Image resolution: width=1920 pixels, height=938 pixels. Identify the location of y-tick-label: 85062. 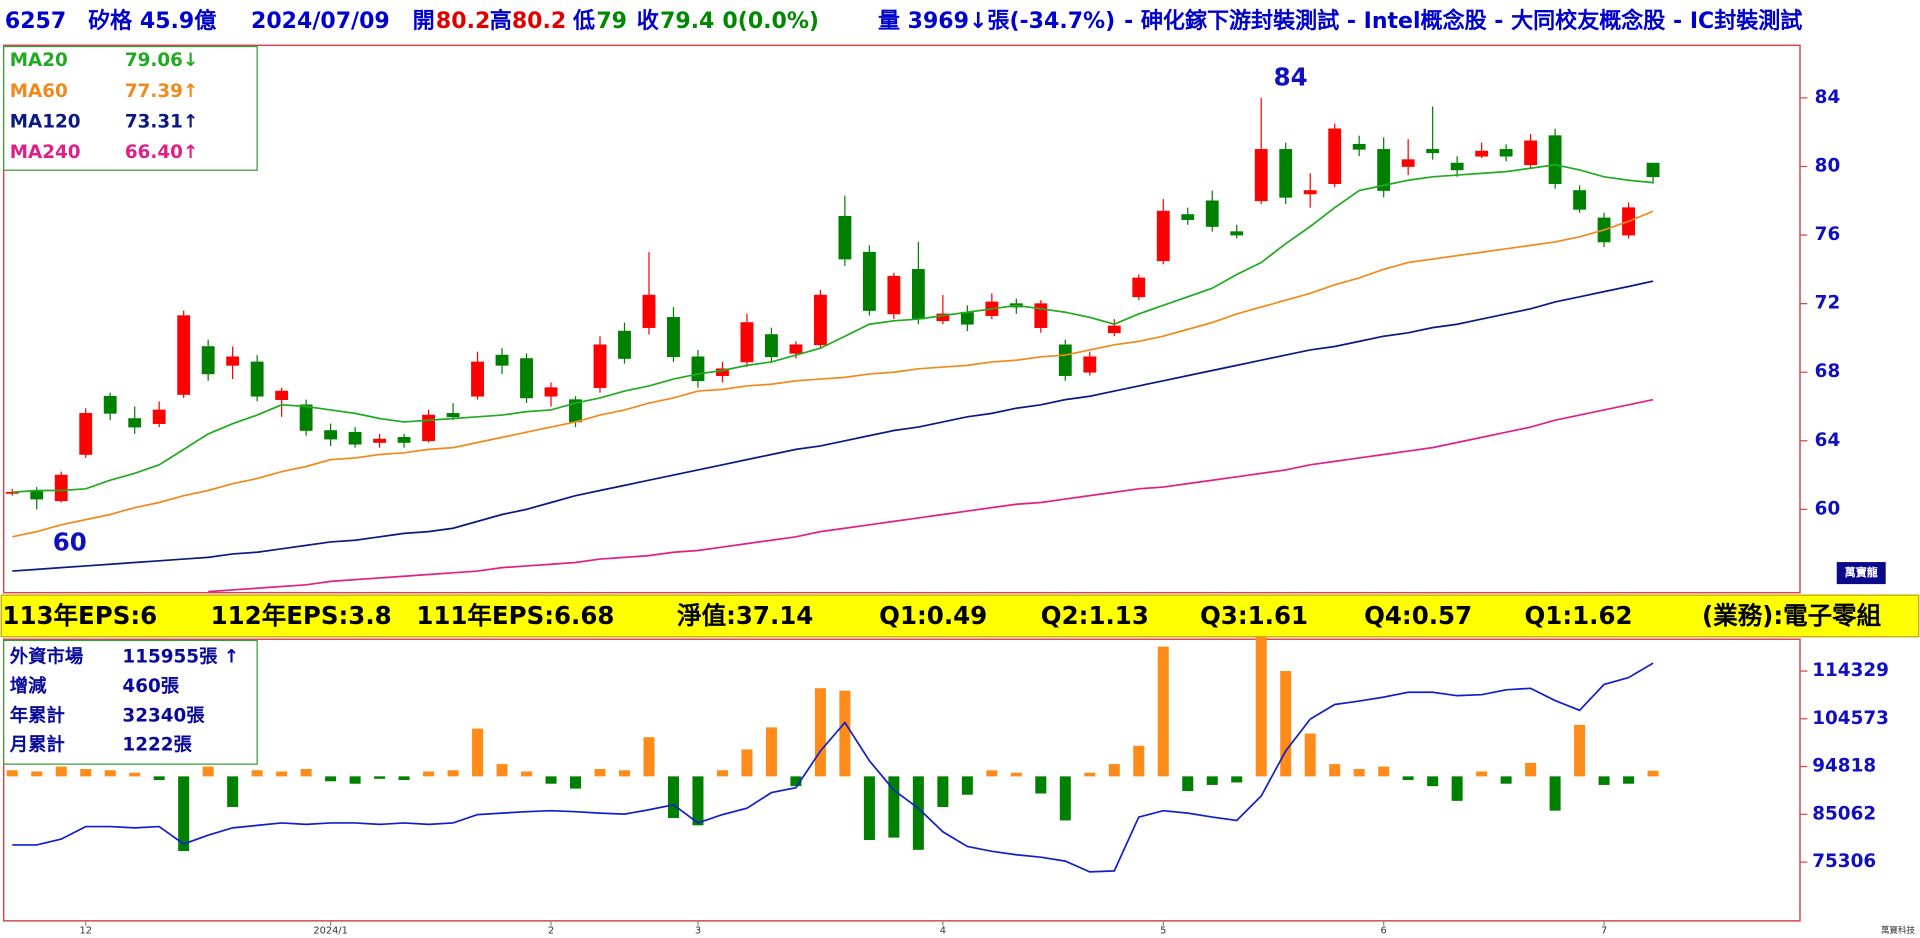
(1844, 813).